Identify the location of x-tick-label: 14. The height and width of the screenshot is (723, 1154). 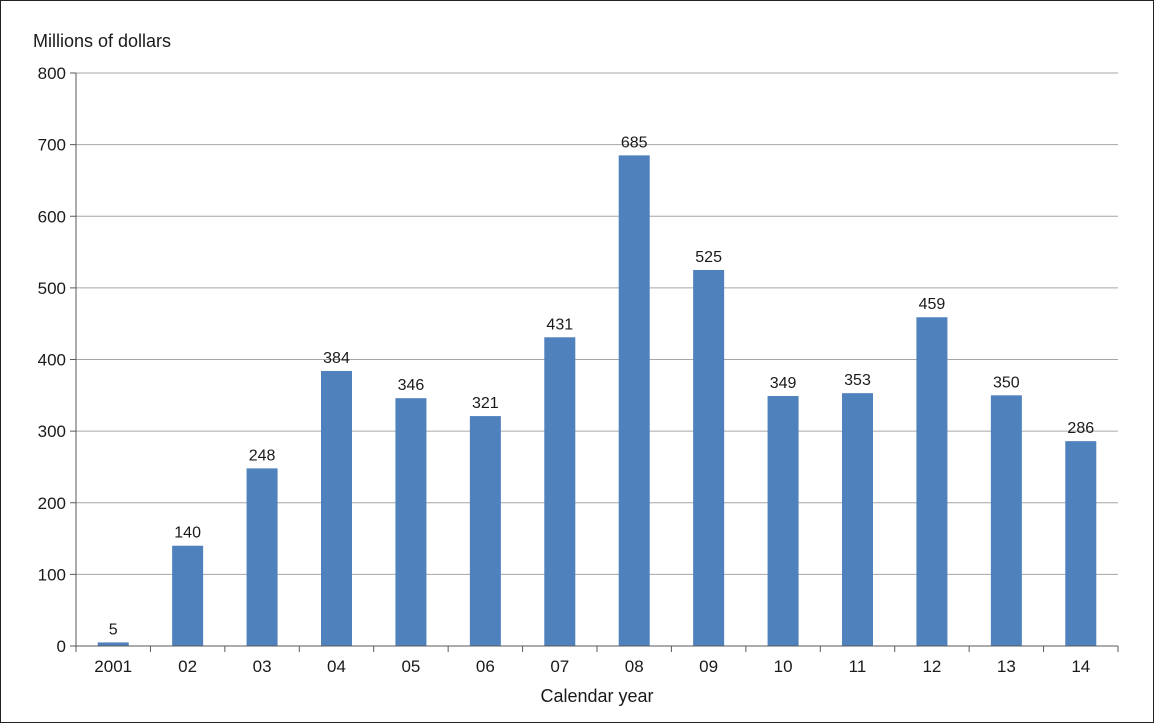
(1080, 666).